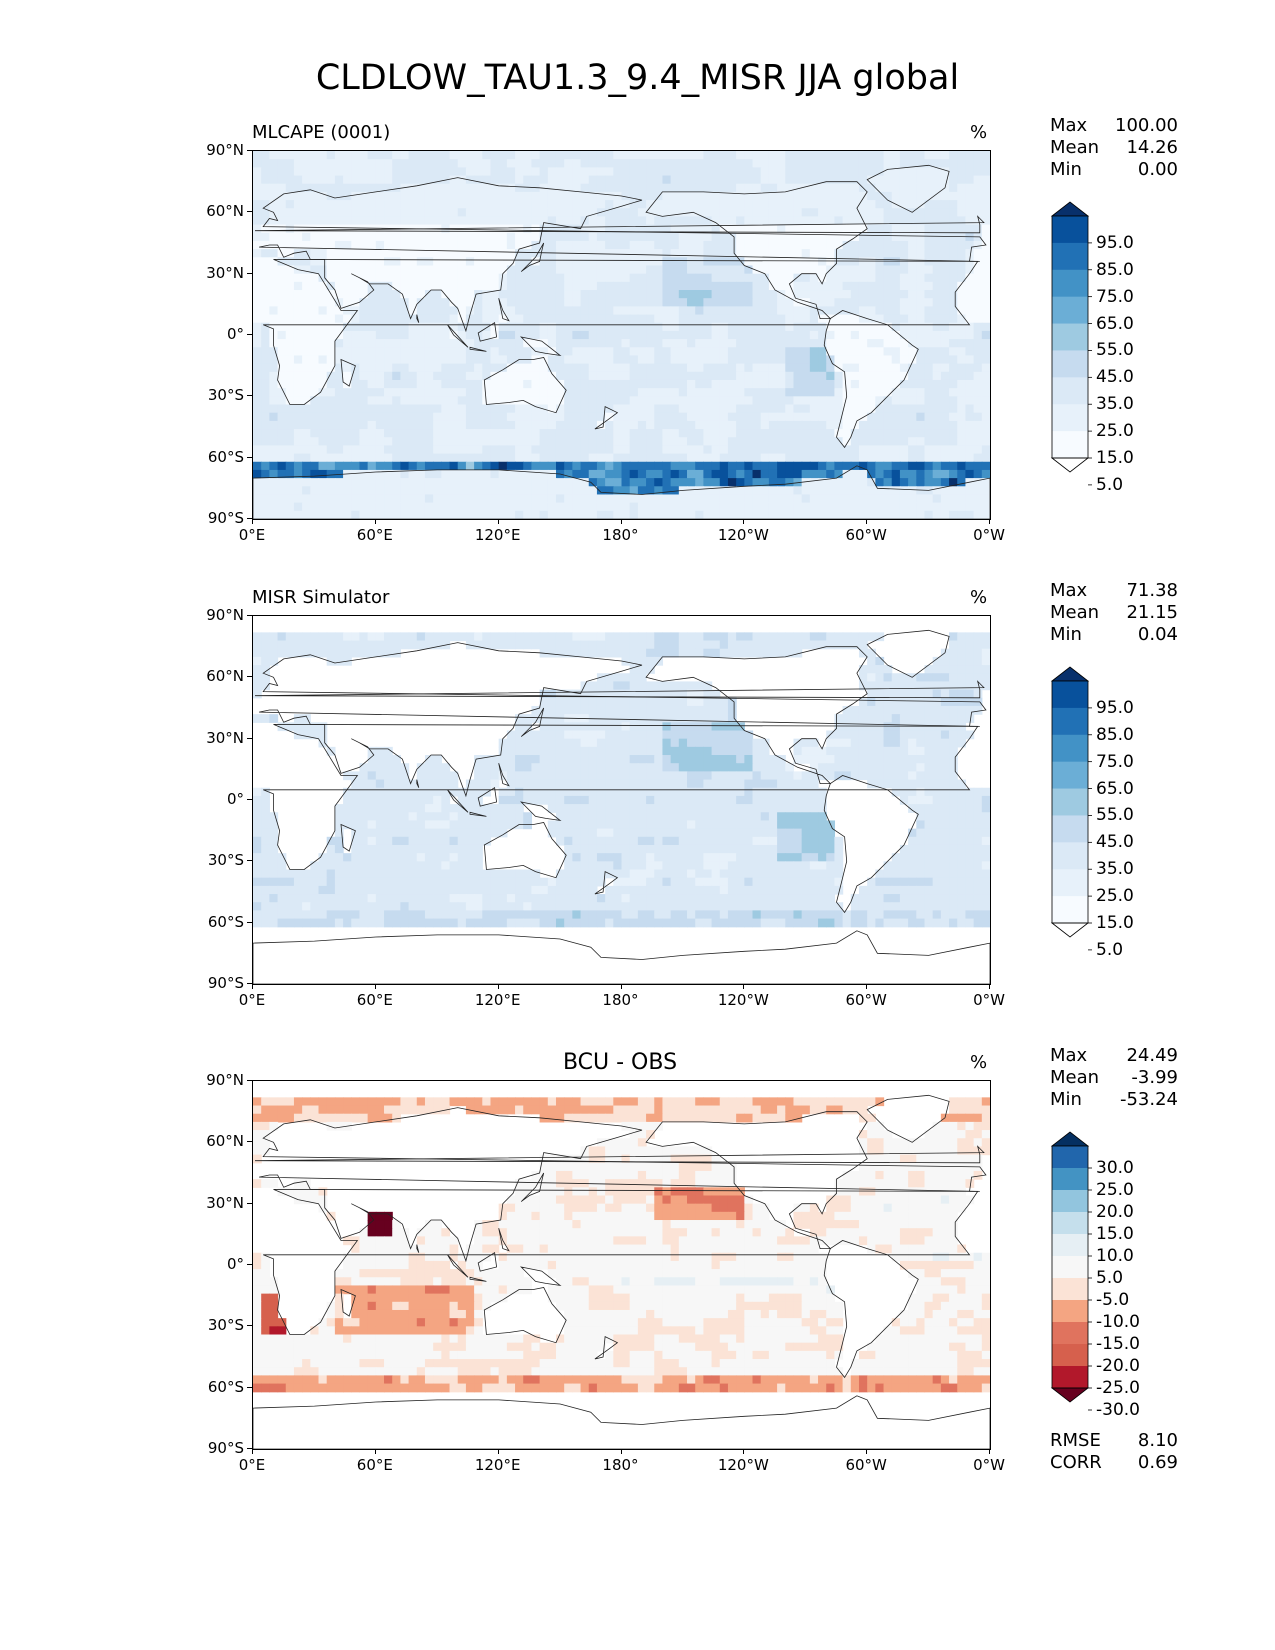 The height and width of the screenshot is (1650, 1275). Describe the element at coordinates (1070, 310) in the screenshot. I see `colorbar-segment` at that location.